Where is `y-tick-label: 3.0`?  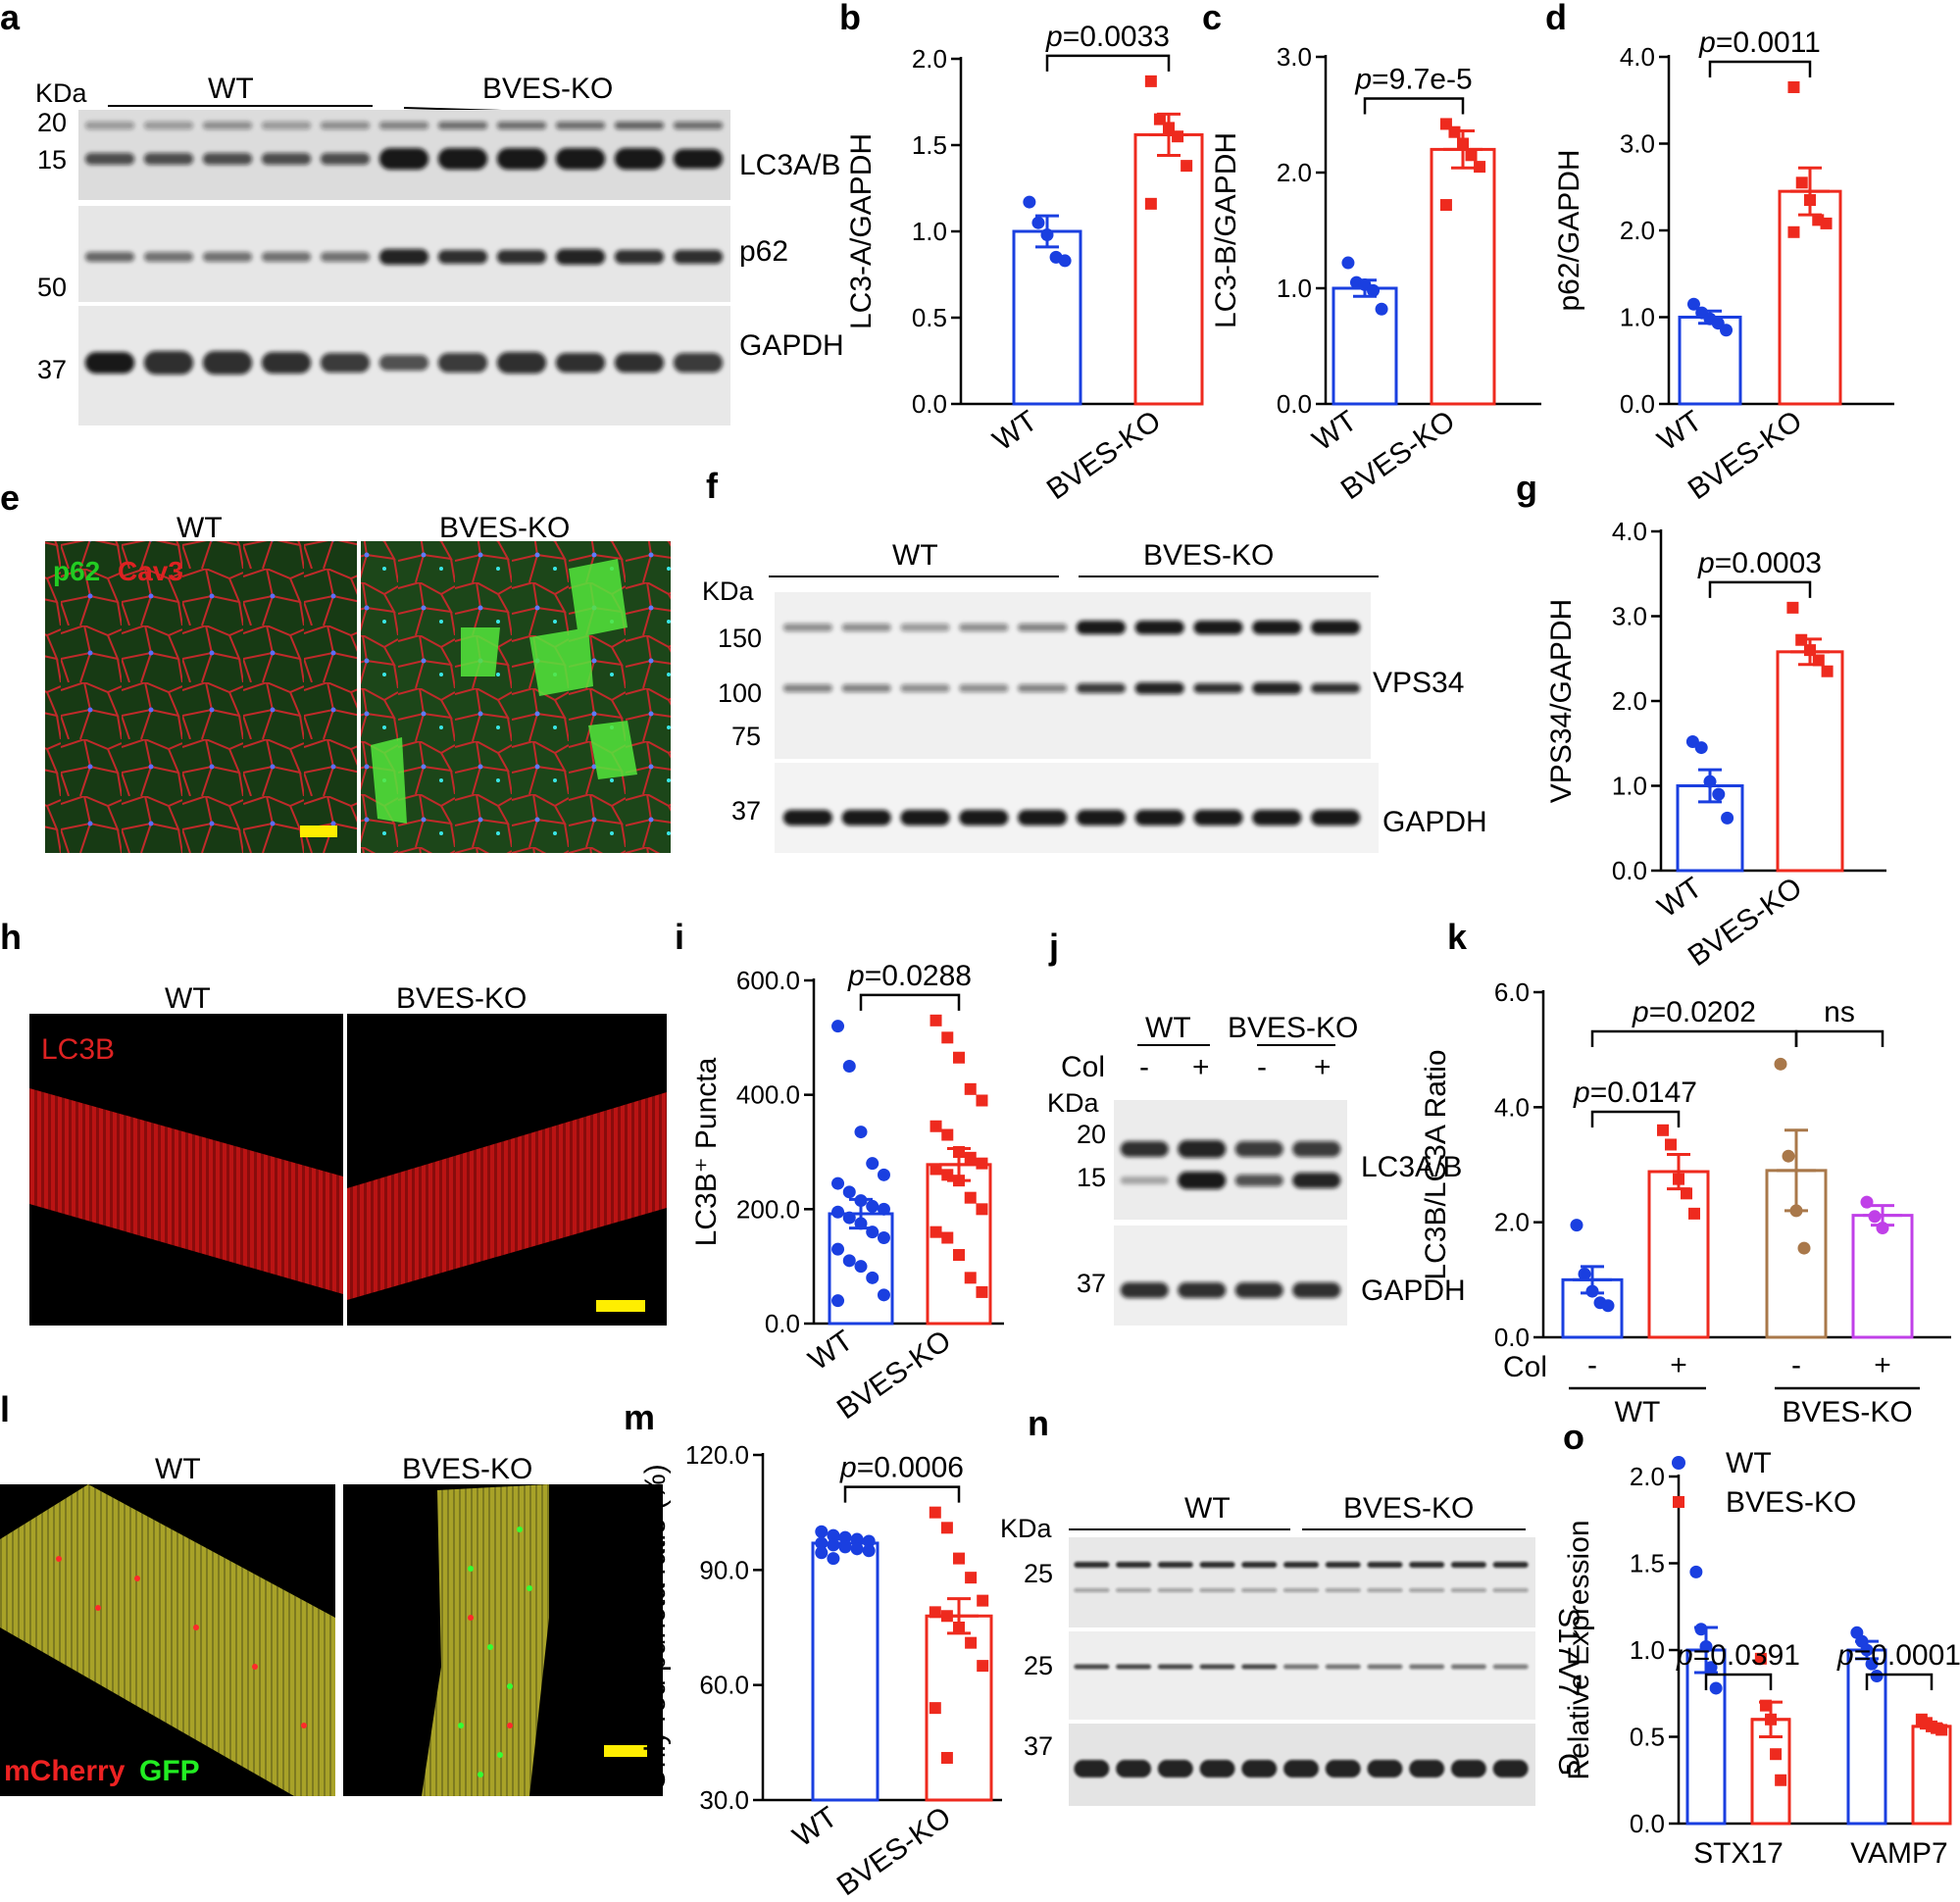 y-tick-label: 3.0 is located at coordinates (1637, 144).